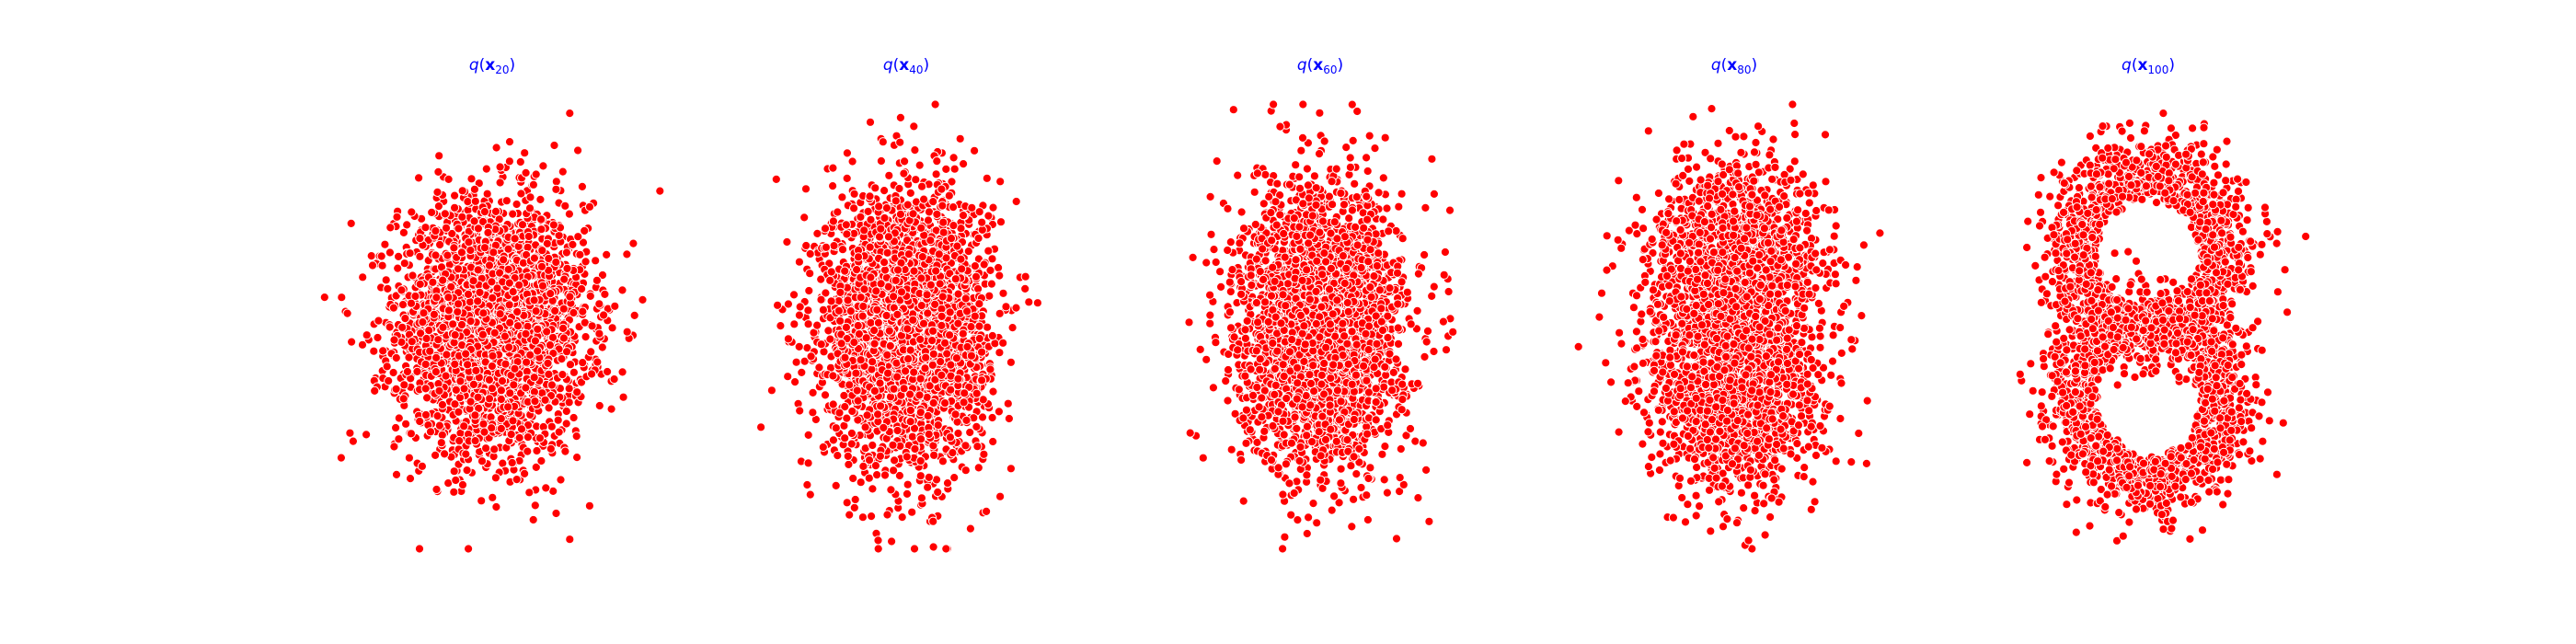 Image resolution: width=2576 pixels, height=644 pixels. What do you see at coordinates (492, 305) in the screenshot?
I see `scatter-panel-1: q(x20)` at bounding box center [492, 305].